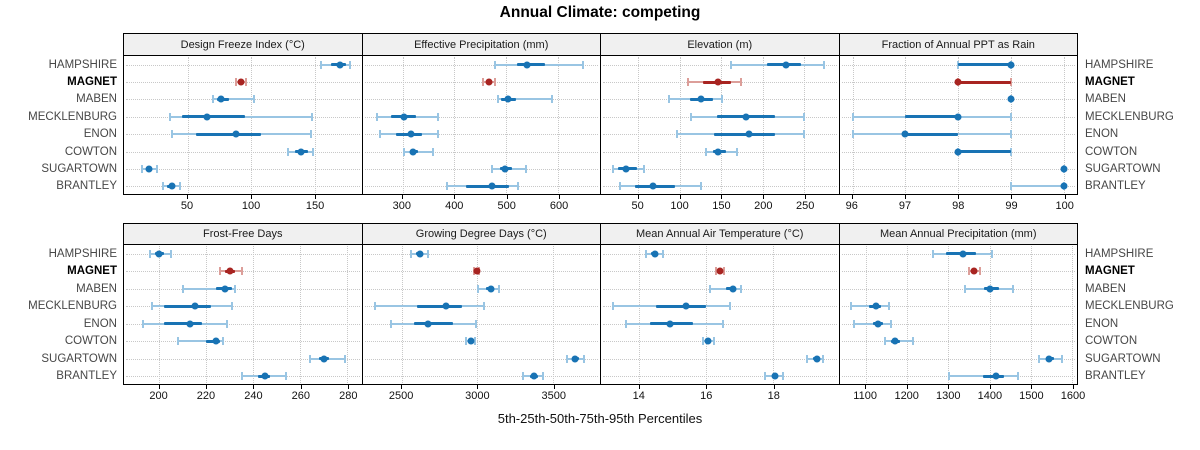 Image resolution: width=1200 pixels, height=450 pixels. What do you see at coordinates (865, 396) in the screenshot?
I see `x-tick-label: 1100` at bounding box center [865, 396].